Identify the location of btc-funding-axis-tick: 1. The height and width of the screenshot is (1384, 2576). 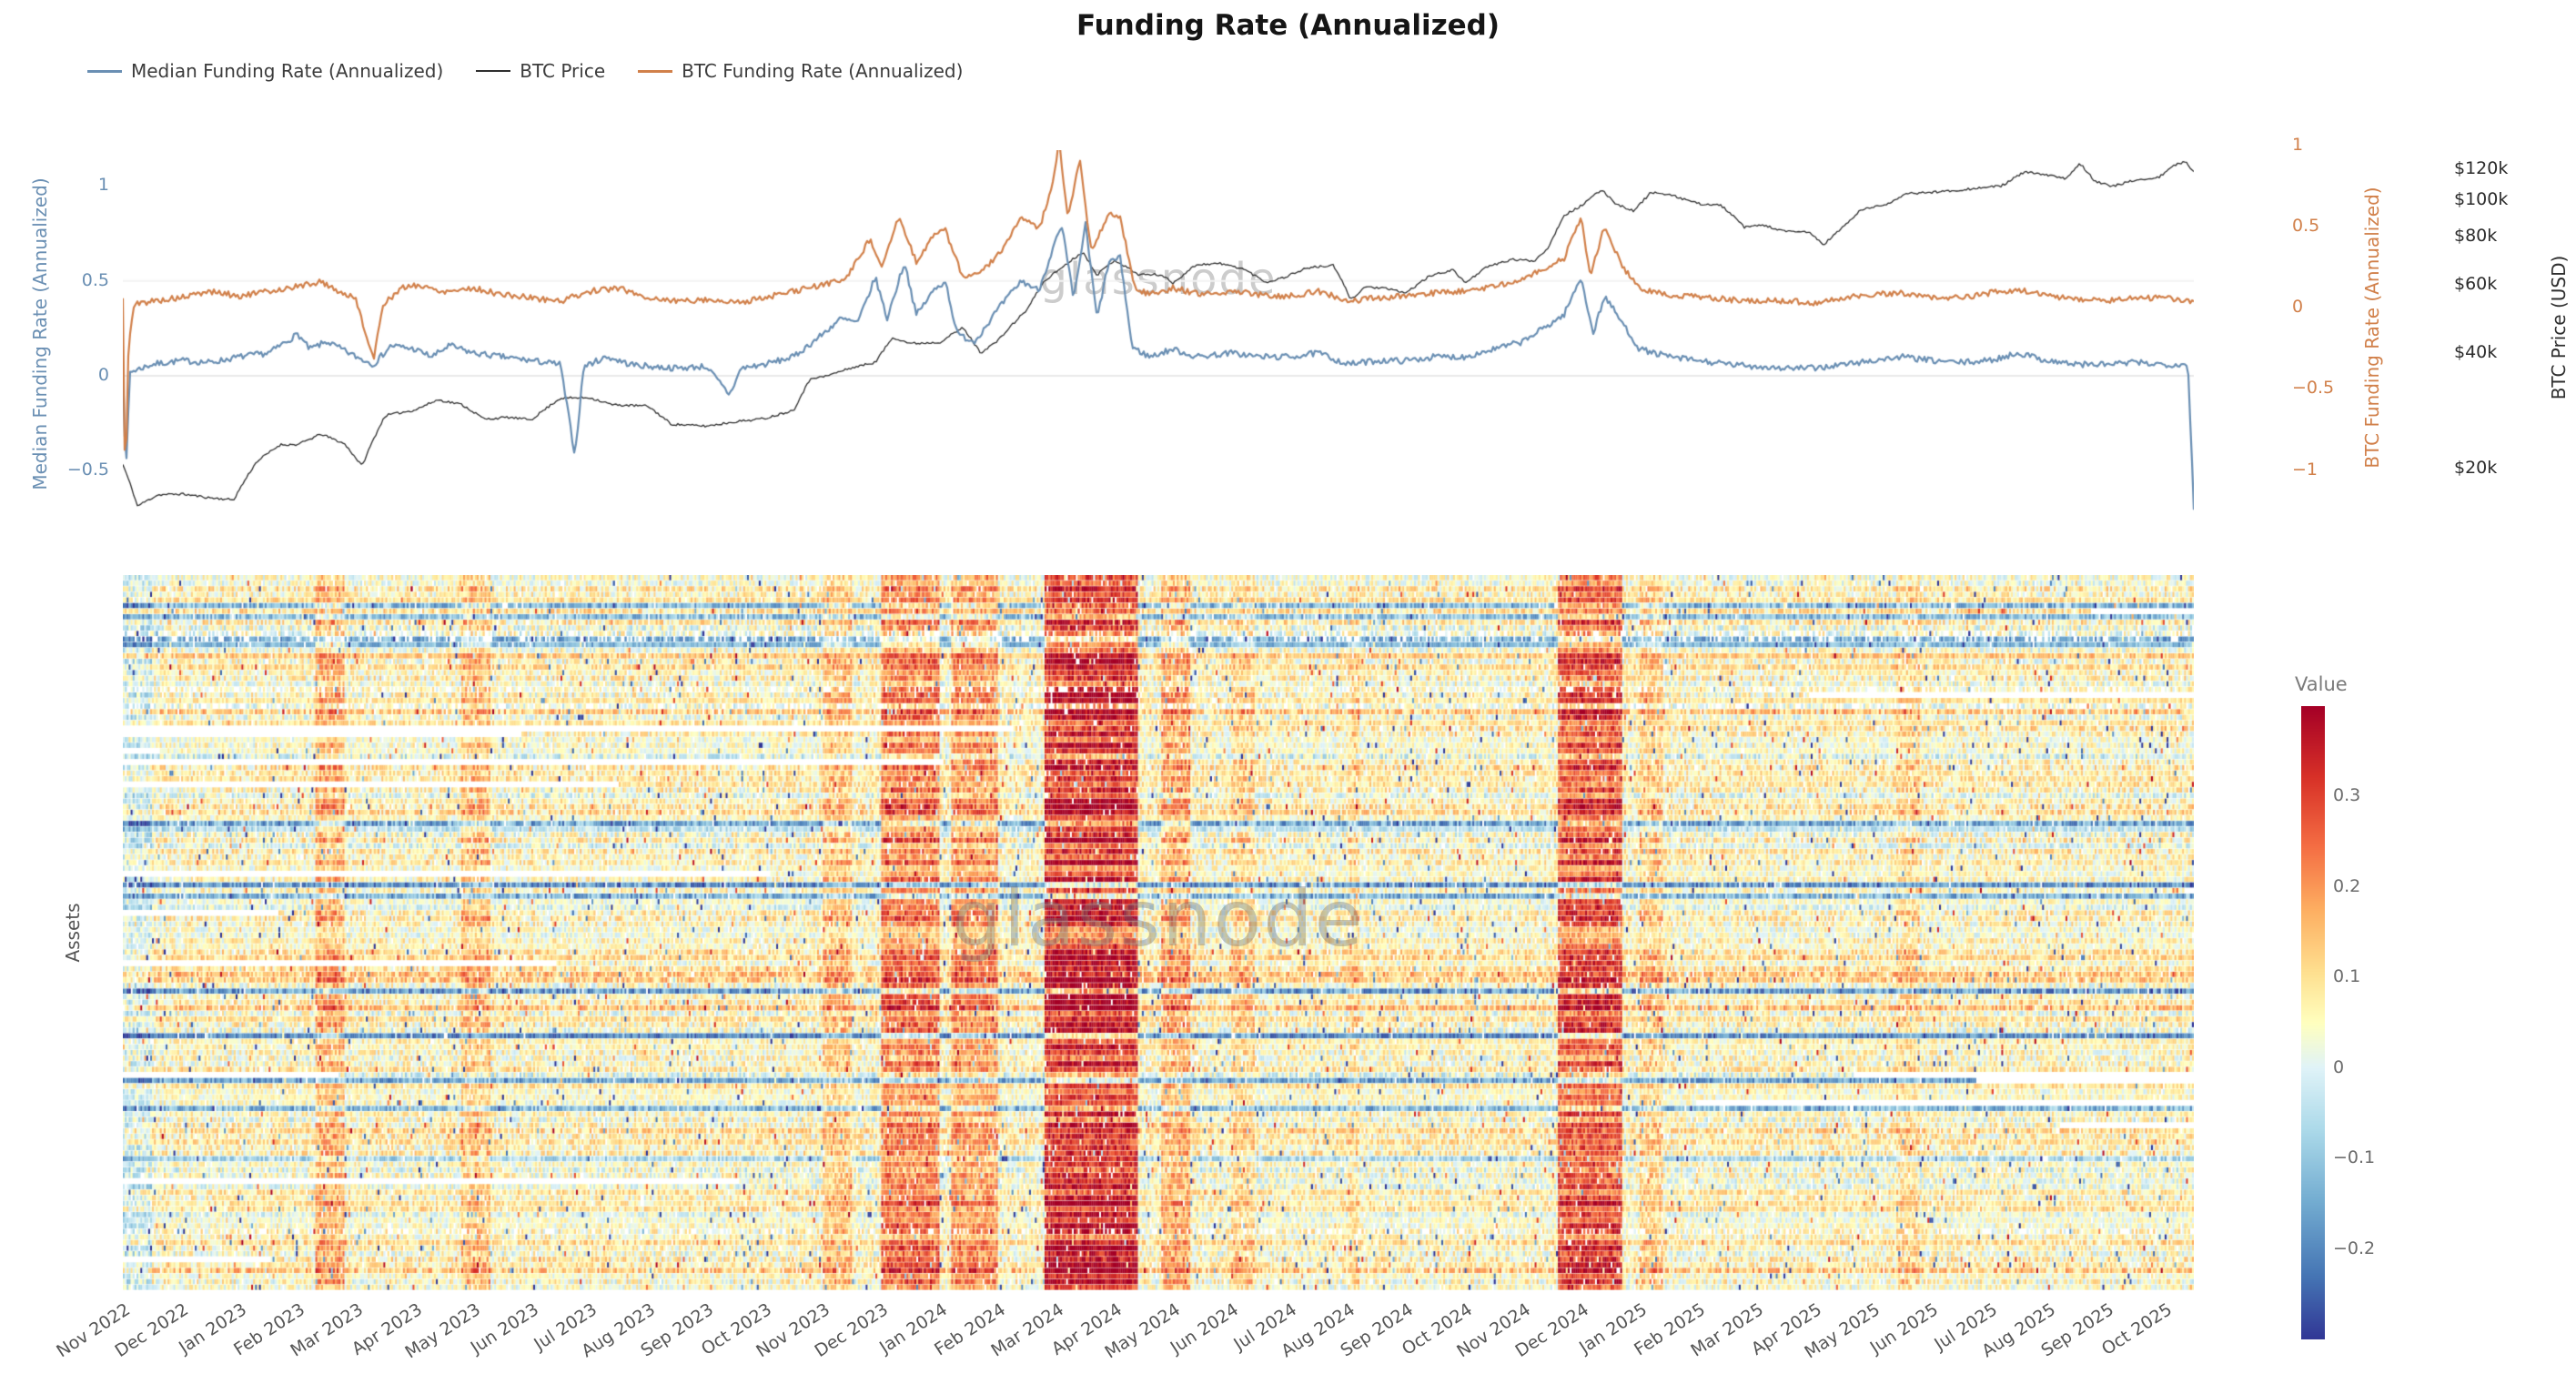
(2298, 145).